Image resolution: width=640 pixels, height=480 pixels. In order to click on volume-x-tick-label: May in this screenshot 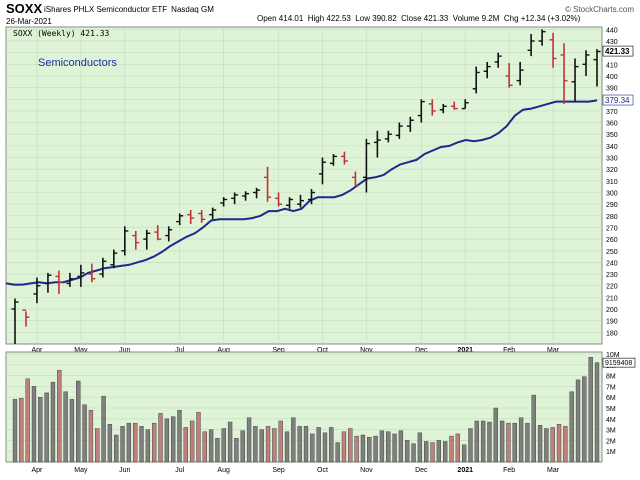, I will do `click(81, 470)`.